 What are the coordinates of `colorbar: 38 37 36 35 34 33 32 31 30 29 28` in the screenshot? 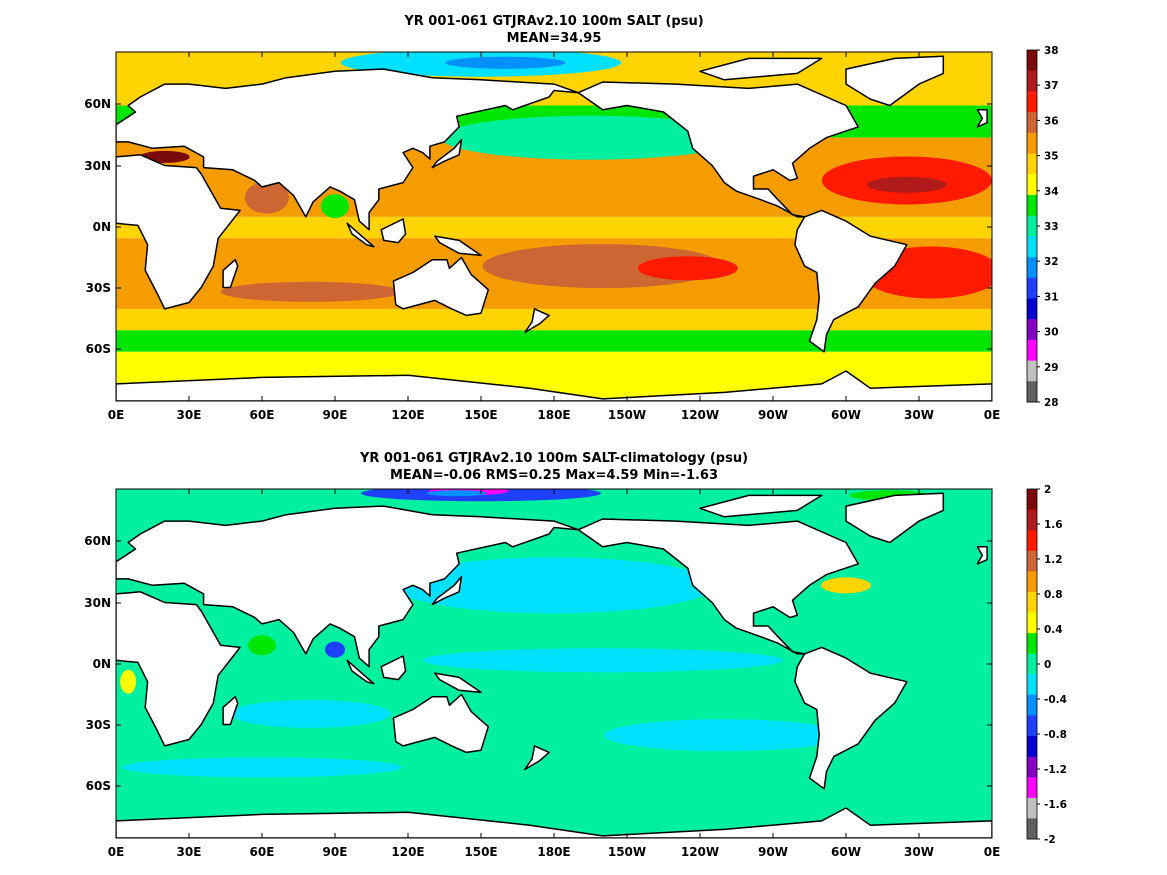 It's located at (1042, 227).